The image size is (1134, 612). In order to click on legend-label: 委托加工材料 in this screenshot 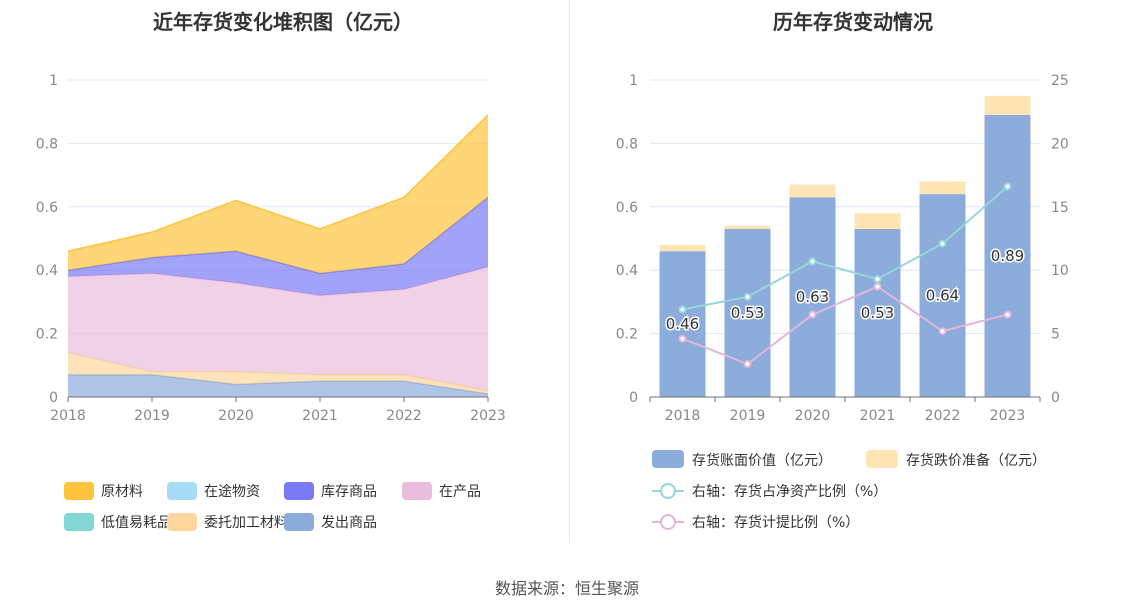, I will do `click(246, 523)`.